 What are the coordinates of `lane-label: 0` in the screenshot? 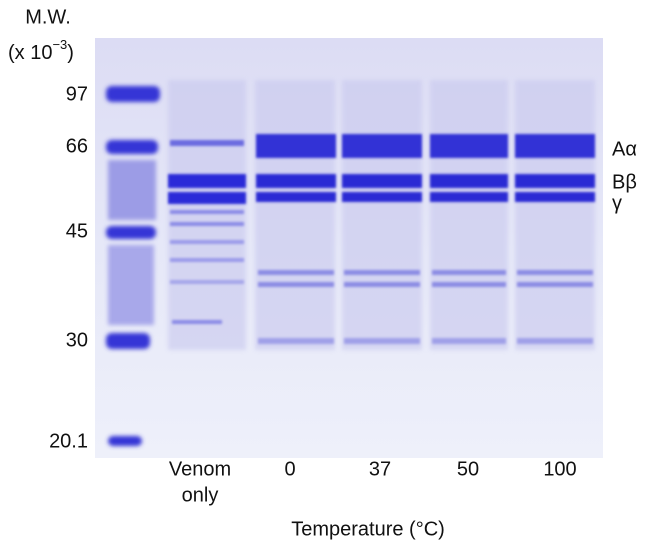 It's located at (289, 469).